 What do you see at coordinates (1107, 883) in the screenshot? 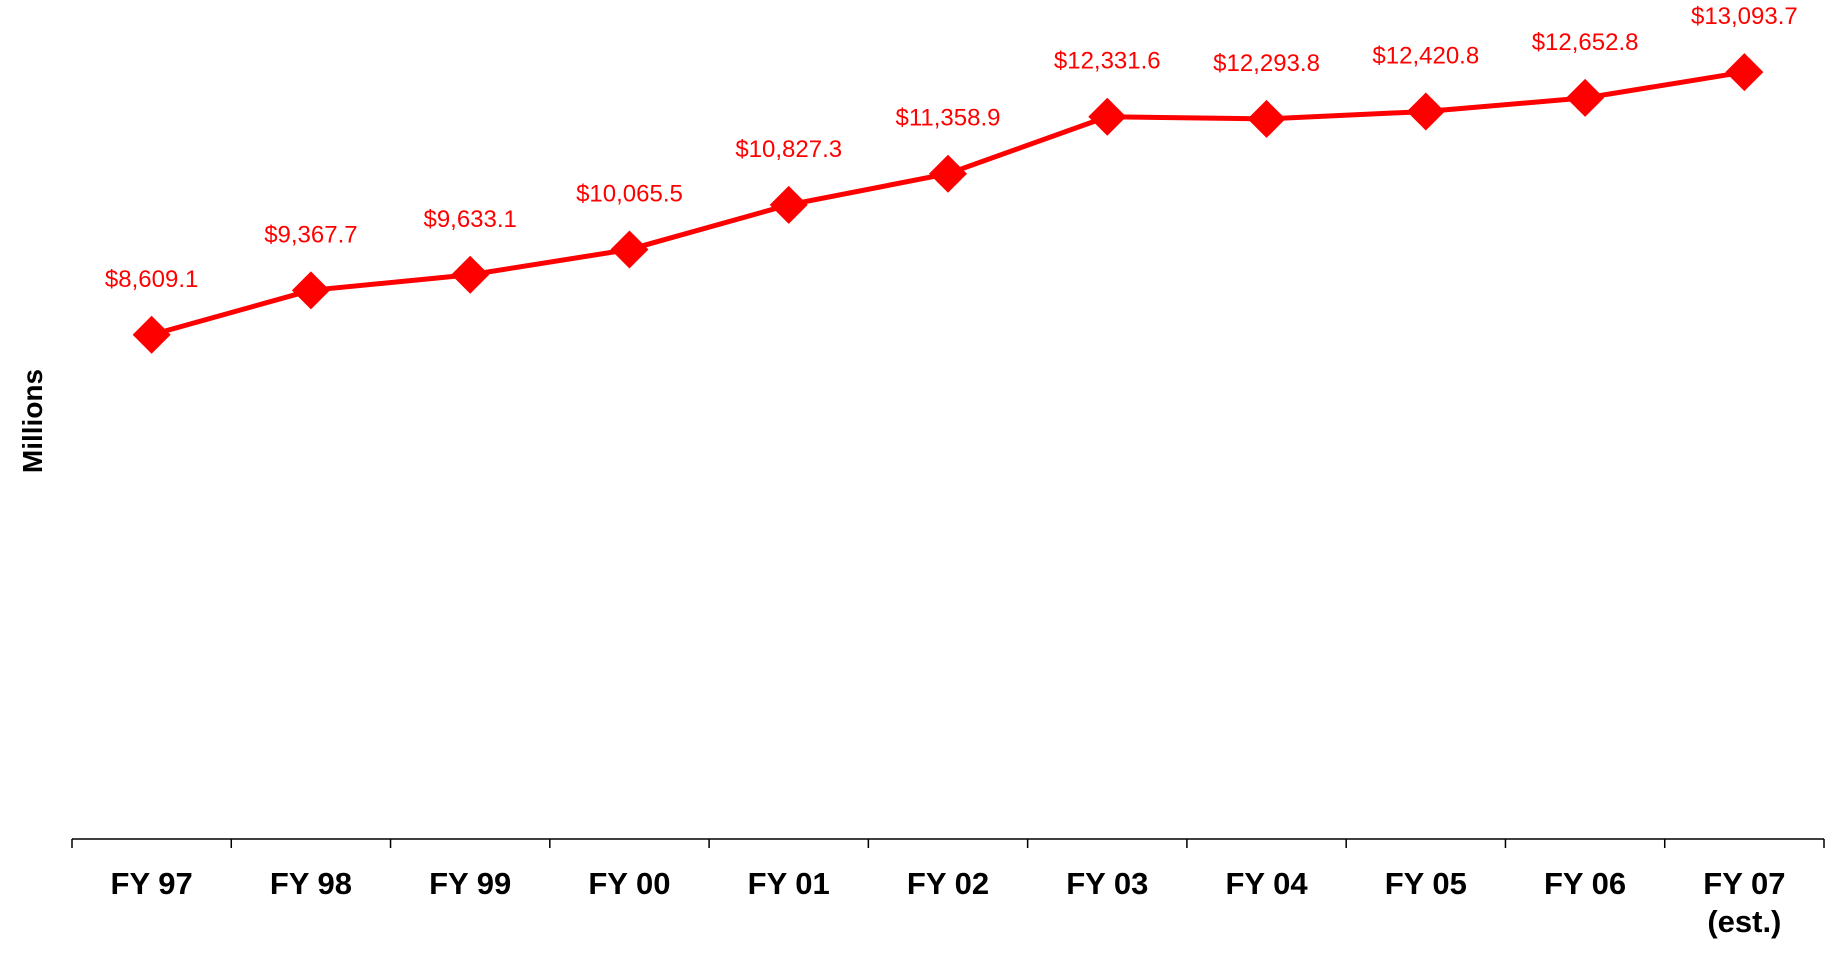
I see `x-tick-label: FY 03` at bounding box center [1107, 883].